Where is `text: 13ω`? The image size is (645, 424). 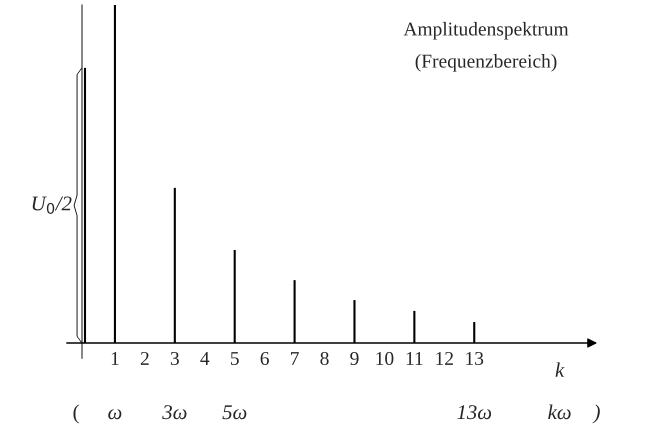
text: 13ω is located at coordinates (474, 412).